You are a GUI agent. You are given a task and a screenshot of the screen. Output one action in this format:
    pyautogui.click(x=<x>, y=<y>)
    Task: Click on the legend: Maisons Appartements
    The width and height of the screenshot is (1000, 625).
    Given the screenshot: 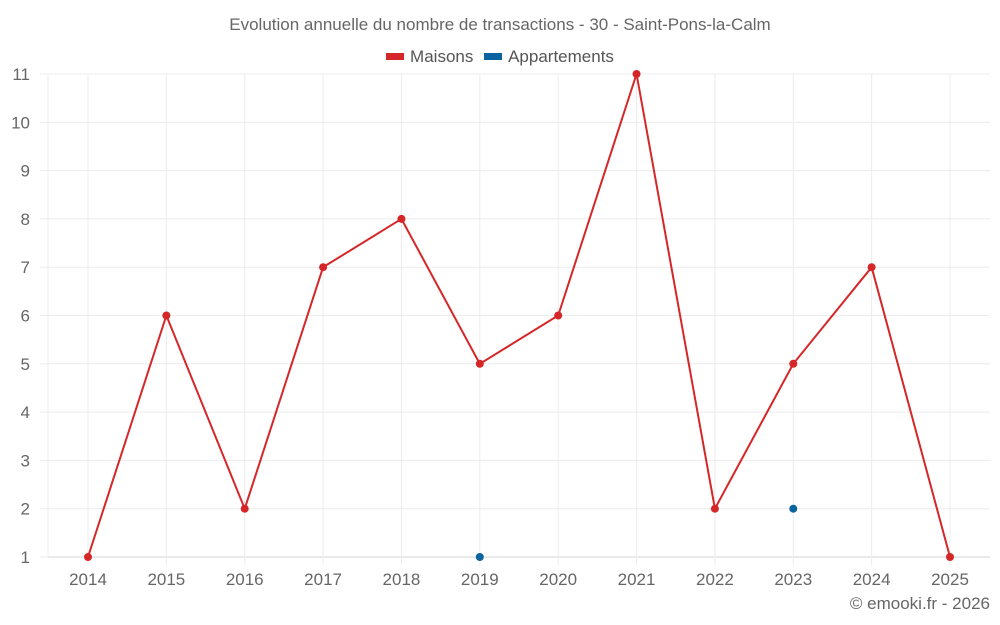 What is the action you would take?
    pyautogui.click(x=500, y=56)
    